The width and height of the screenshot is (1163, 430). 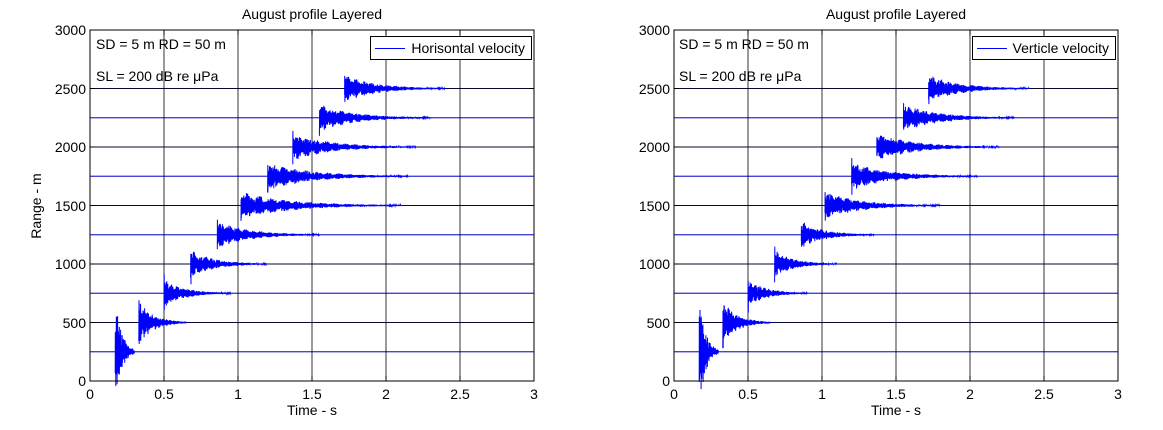 What do you see at coordinates (468, 48) in the screenshot?
I see `legend-label: Horisontal velocity` at bounding box center [468, 48].